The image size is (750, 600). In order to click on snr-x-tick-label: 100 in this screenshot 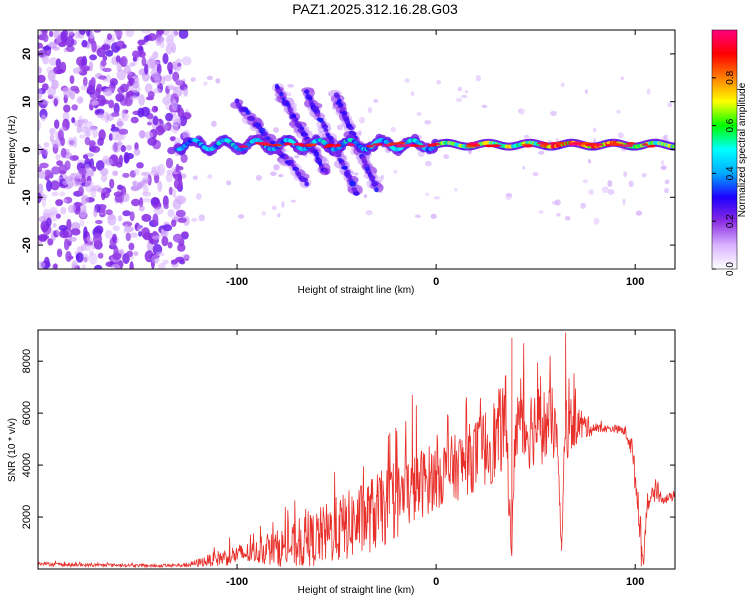, I will do `click(635, 582)`.